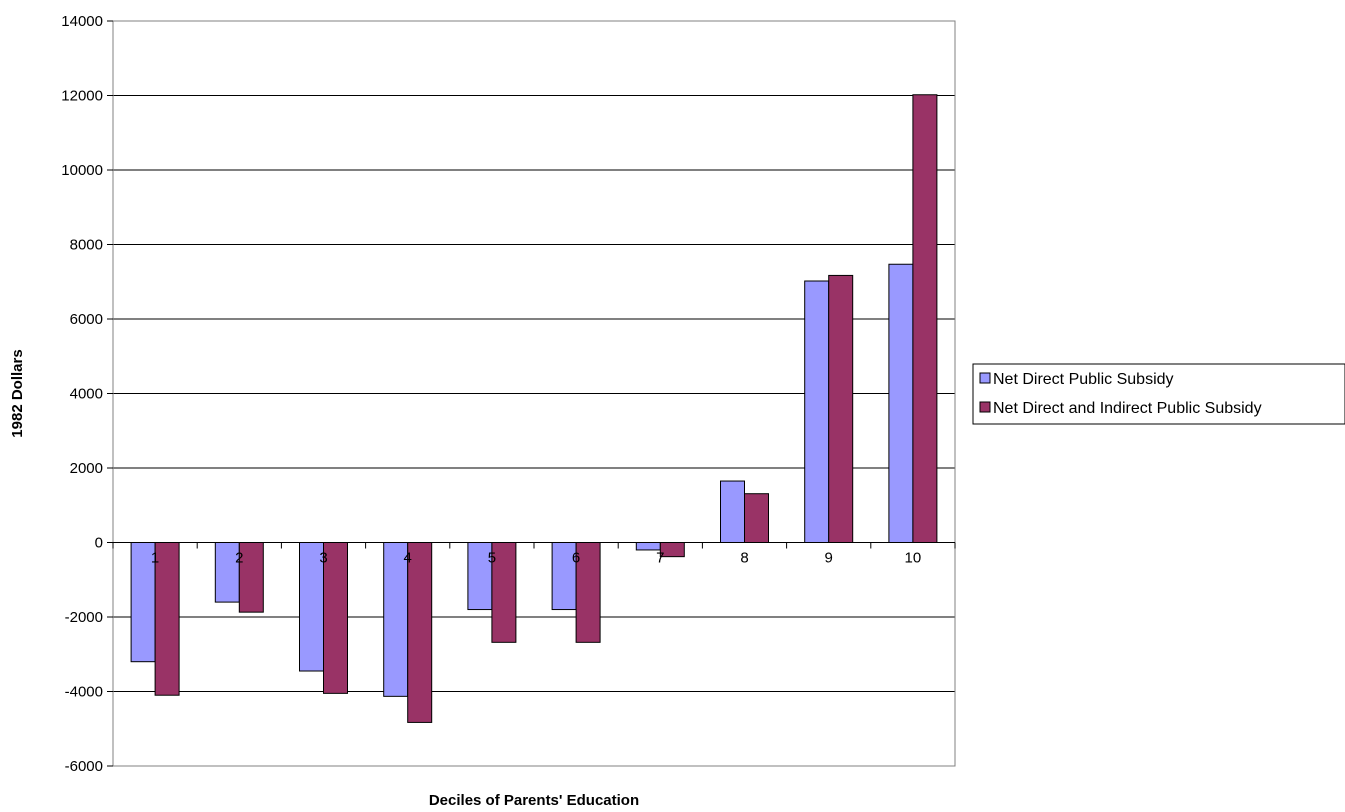  I want to click on x-category-label: 2, so click(239, 558).